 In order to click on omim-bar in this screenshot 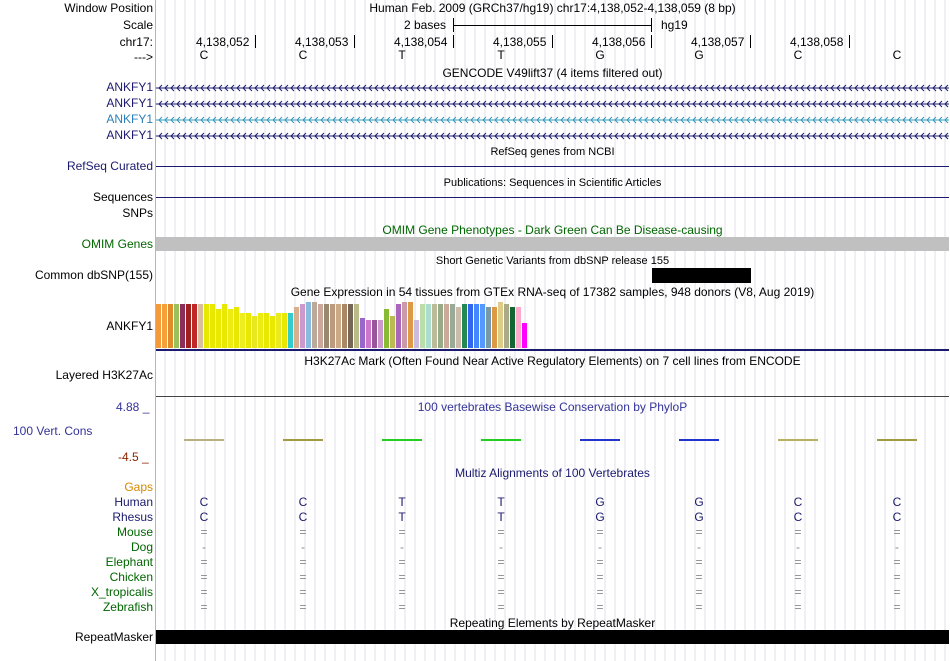, I will do `click(552, 244)`.